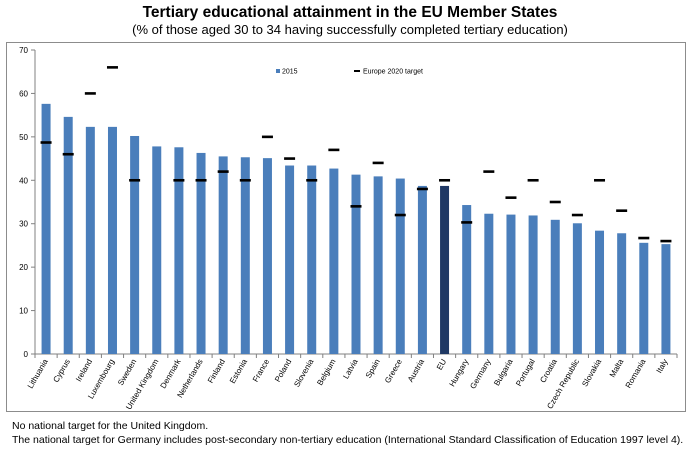  I want to click on target-marker-malta, so click(622, 210).